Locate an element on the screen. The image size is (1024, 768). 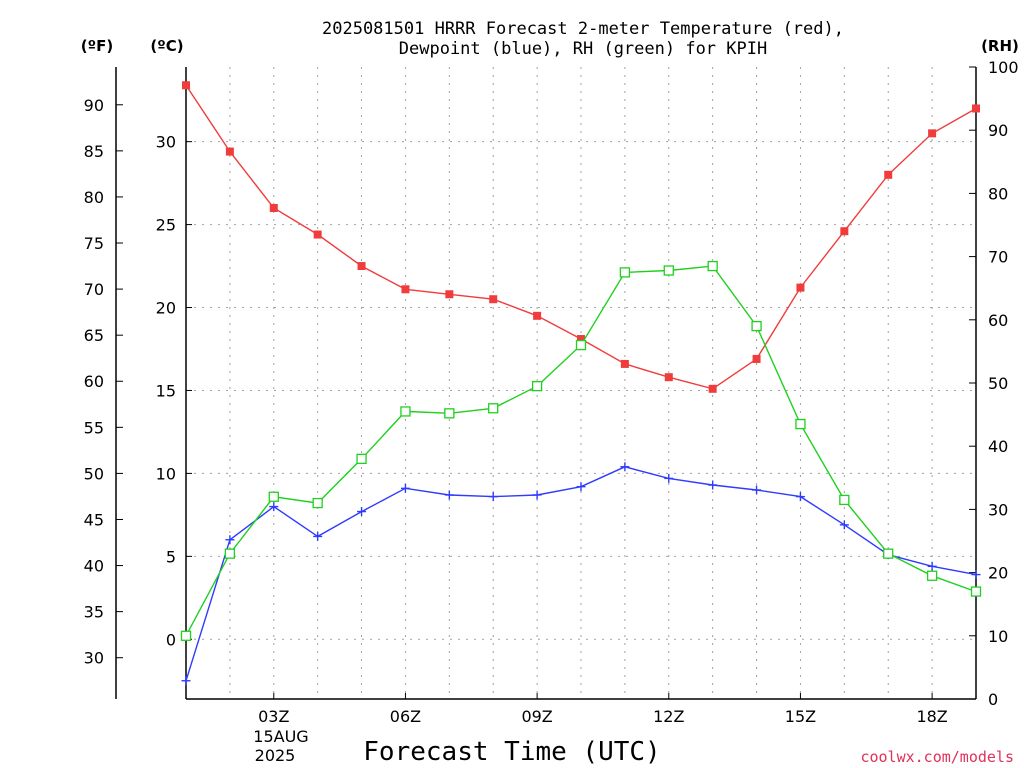
celsius-tick-label: 15 is located at coordinates (166, 390).